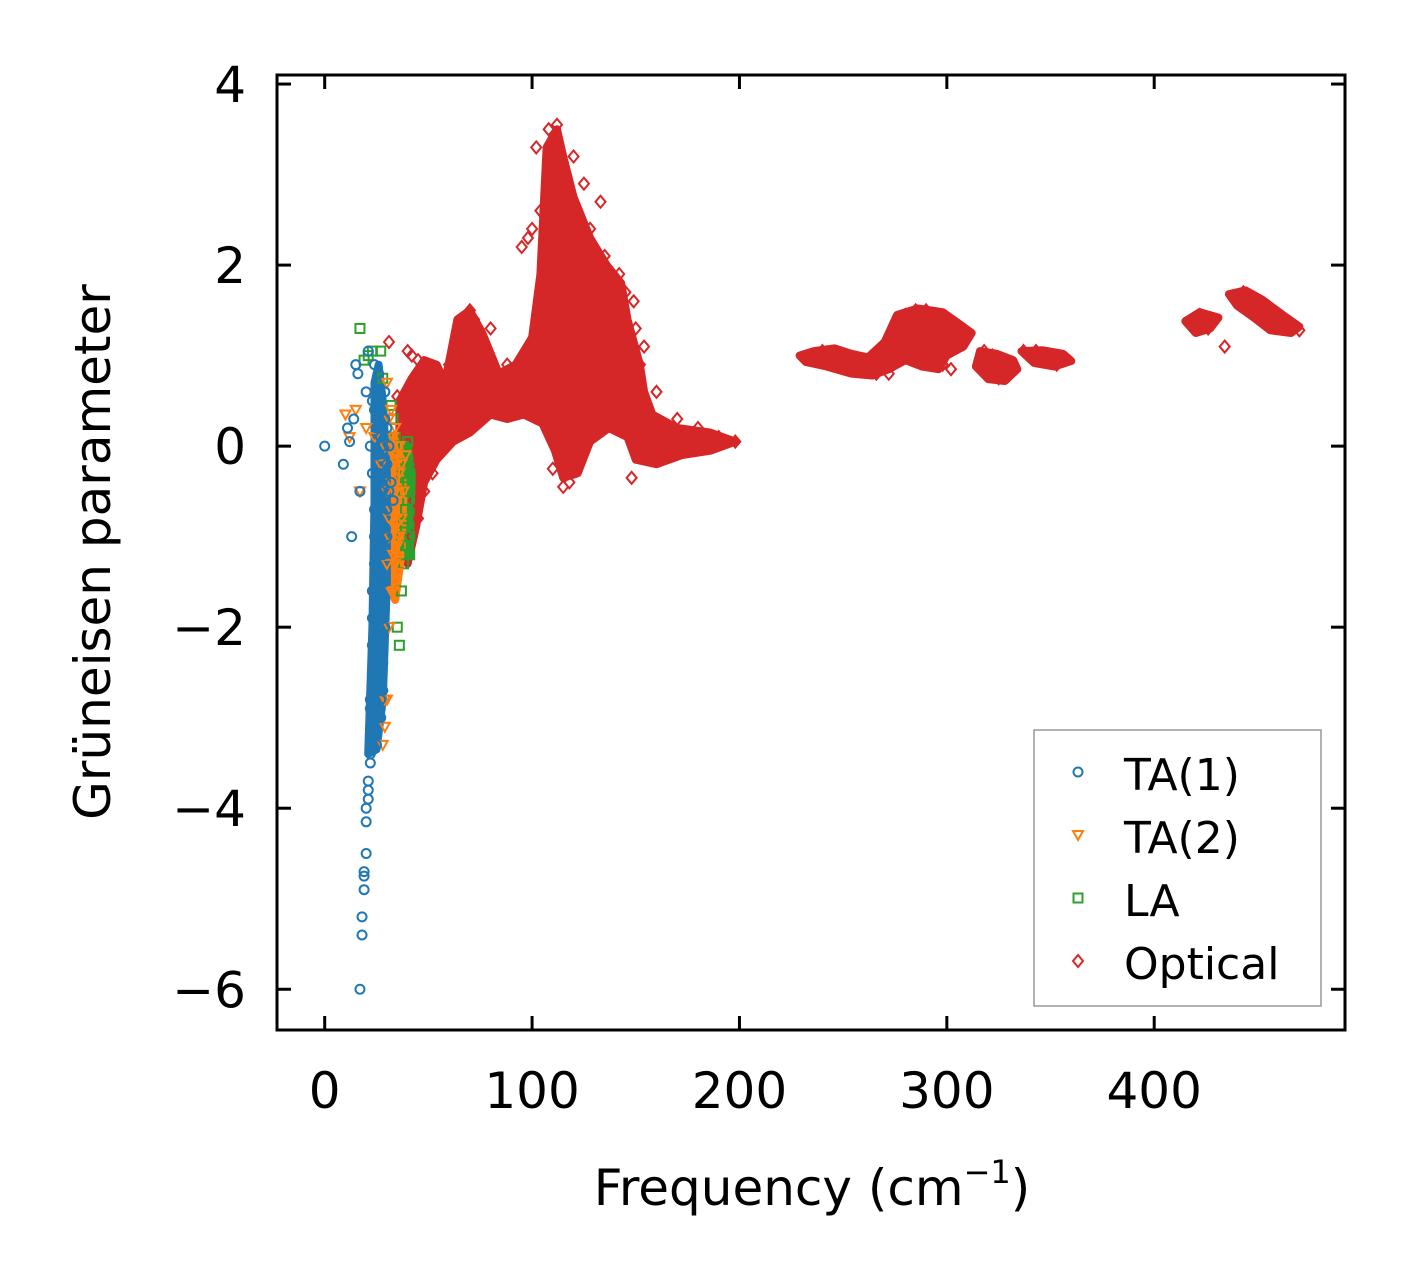 This screenshot has width=1406, height=1284. Describe the element at coordinates (230, 447) in the screenshot. I see `y-tick-label-0: 0` at that location.